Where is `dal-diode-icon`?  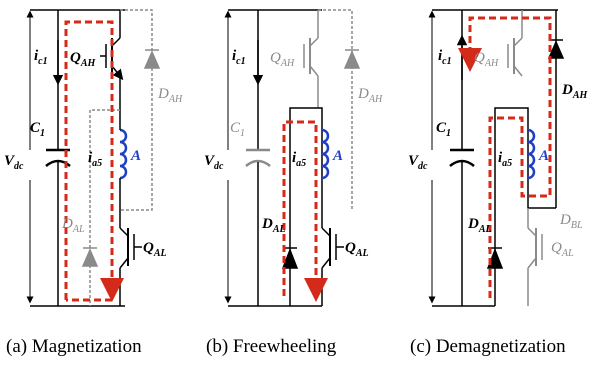 dal-diode-icon is located at coordinates (90, 257).